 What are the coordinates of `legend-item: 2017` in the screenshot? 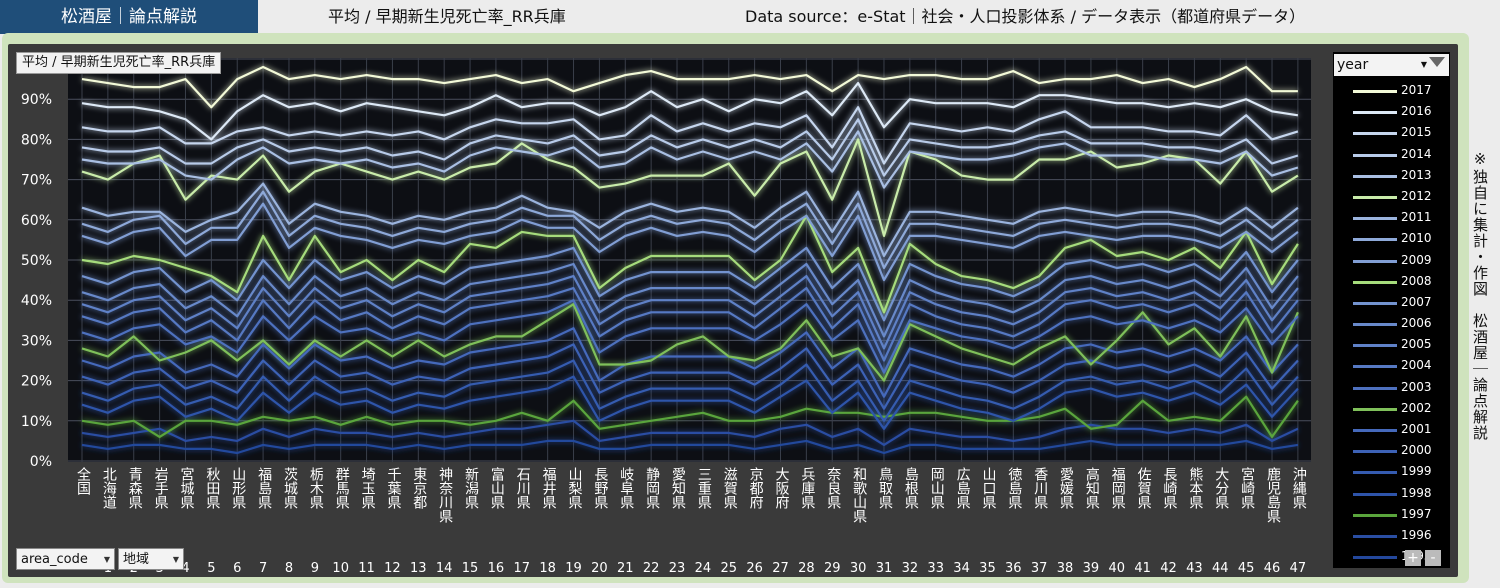 It's located at (1391, 90).